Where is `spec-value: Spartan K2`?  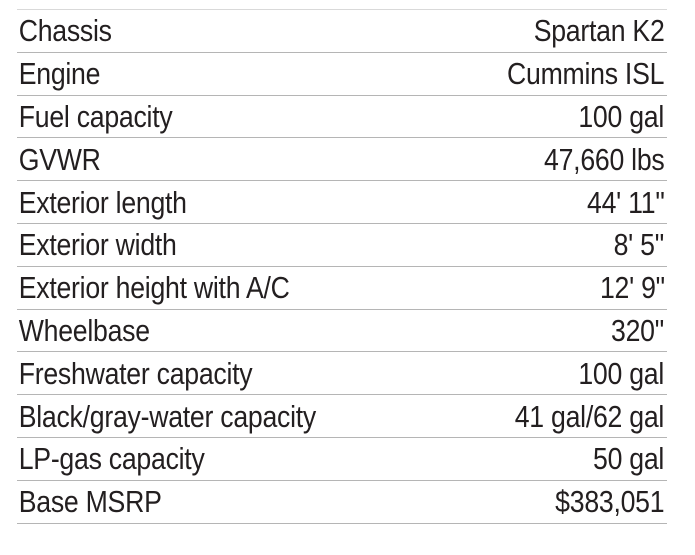
spec-value: Spartan K2 is located at coordinates (599, 31).